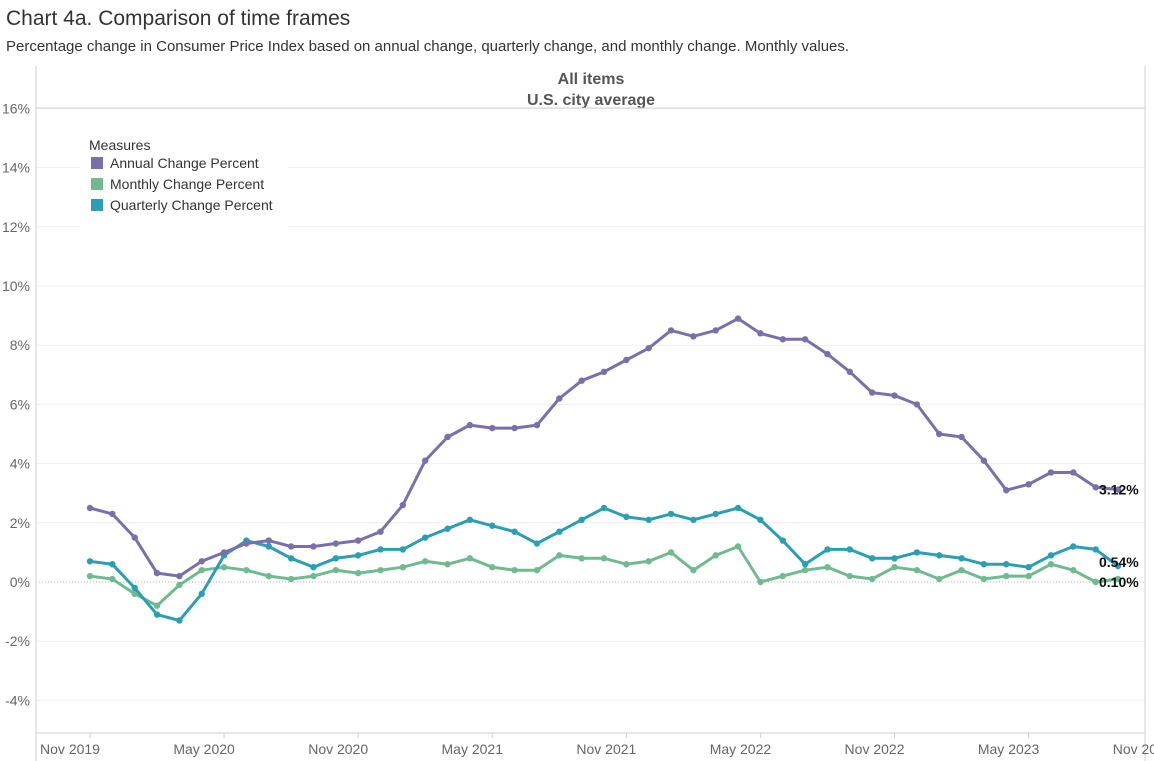 Image resolution: width=1154 pixels, height=761 pixels. Describe the element at coordinates (1119, 536) in the screenshot. I see `end-labels: 3.12% 0.10% 0.54%` at that location.